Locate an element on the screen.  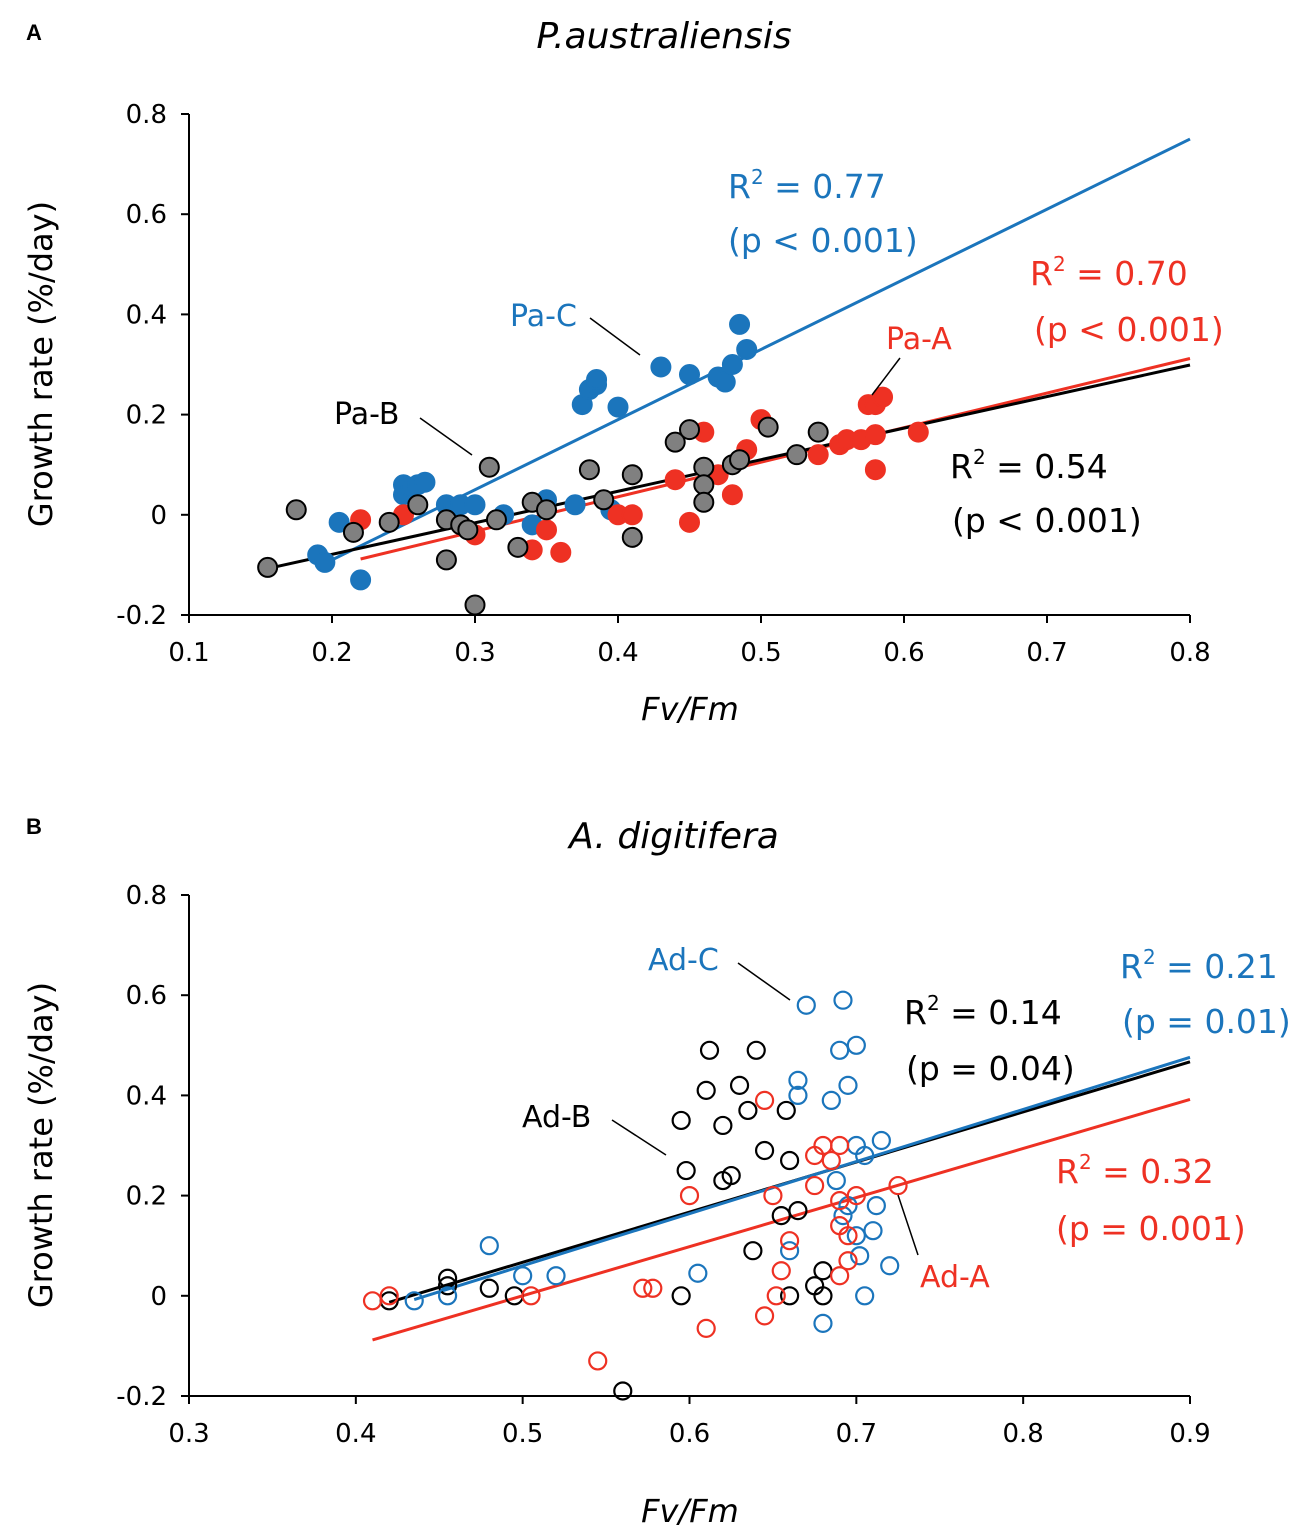
y-tick-labels-a: -0.2 0 0.2 0.4 0.6 0.8 is located at coordinates (141, 365).